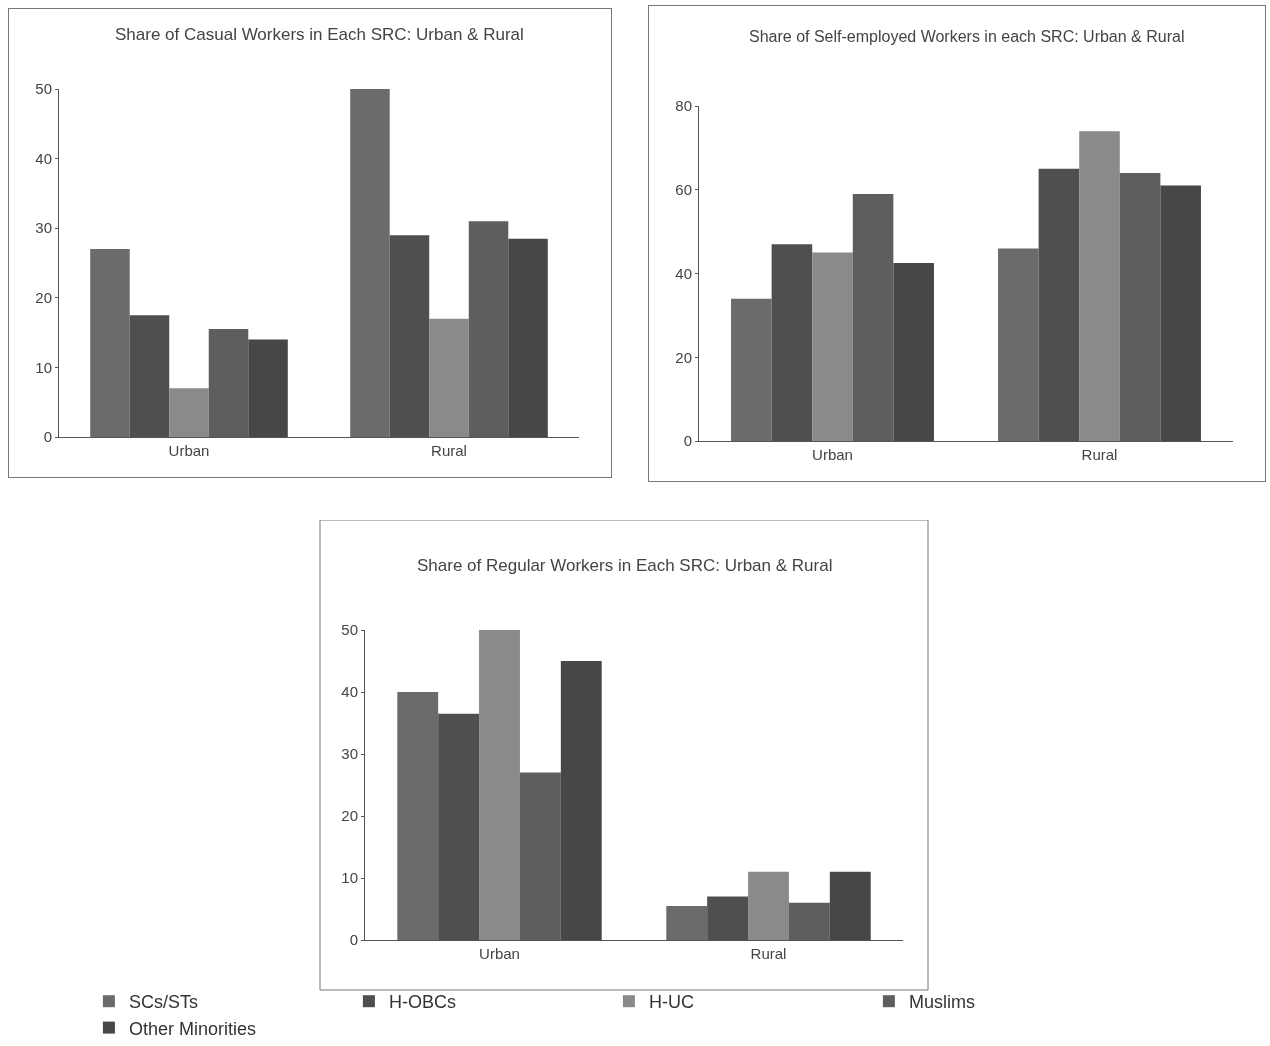 The image size is (1270, 1046). Describe the element at coordinates (163, 1002) in the screenshot. I see `legend-label: SCs/STs` at that location.